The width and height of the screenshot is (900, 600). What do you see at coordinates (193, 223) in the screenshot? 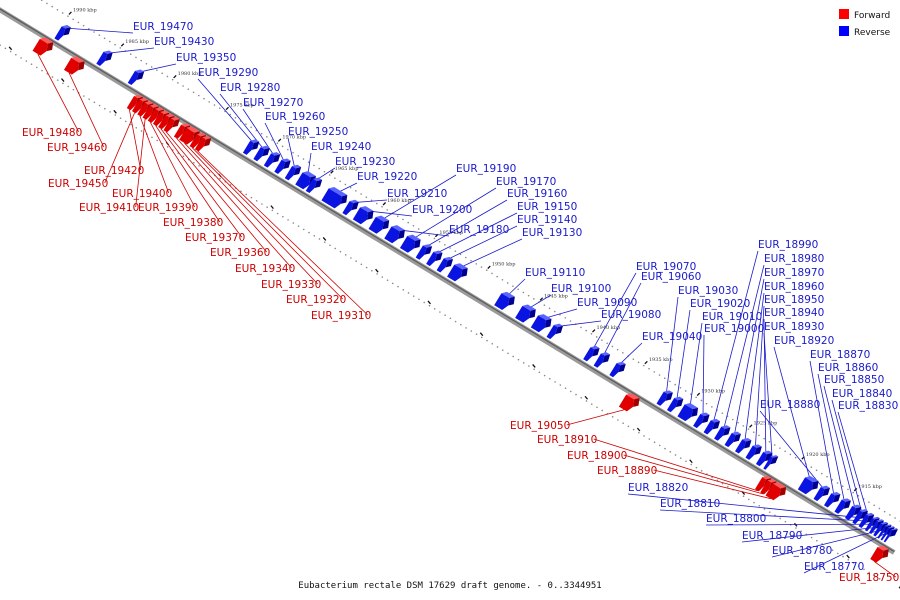
I see `gene-label-EUR_19380: EUR_19380` at bounding box center [193, 223].